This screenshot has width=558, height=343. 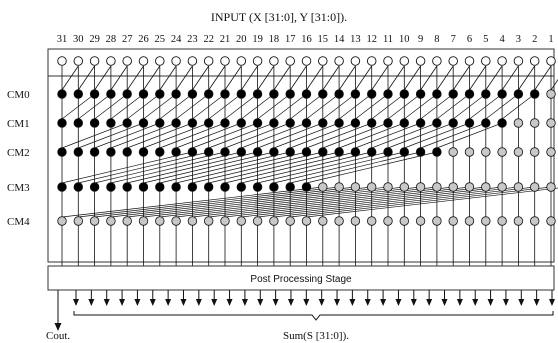 I want to click on bit-label-17: 17, so click(x=290, y=39).